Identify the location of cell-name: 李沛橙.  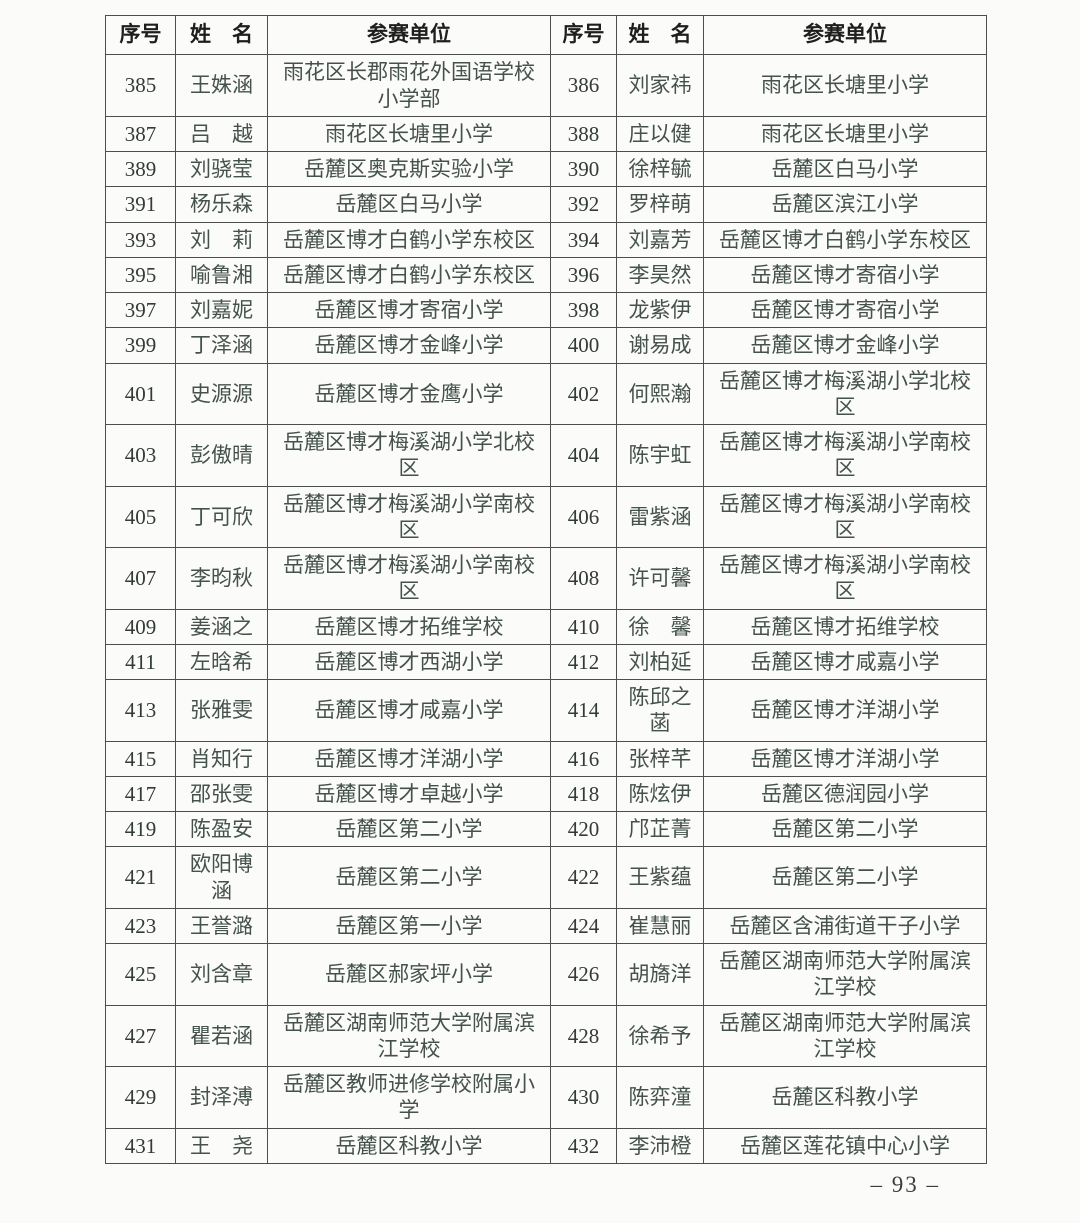
(660, 1145).